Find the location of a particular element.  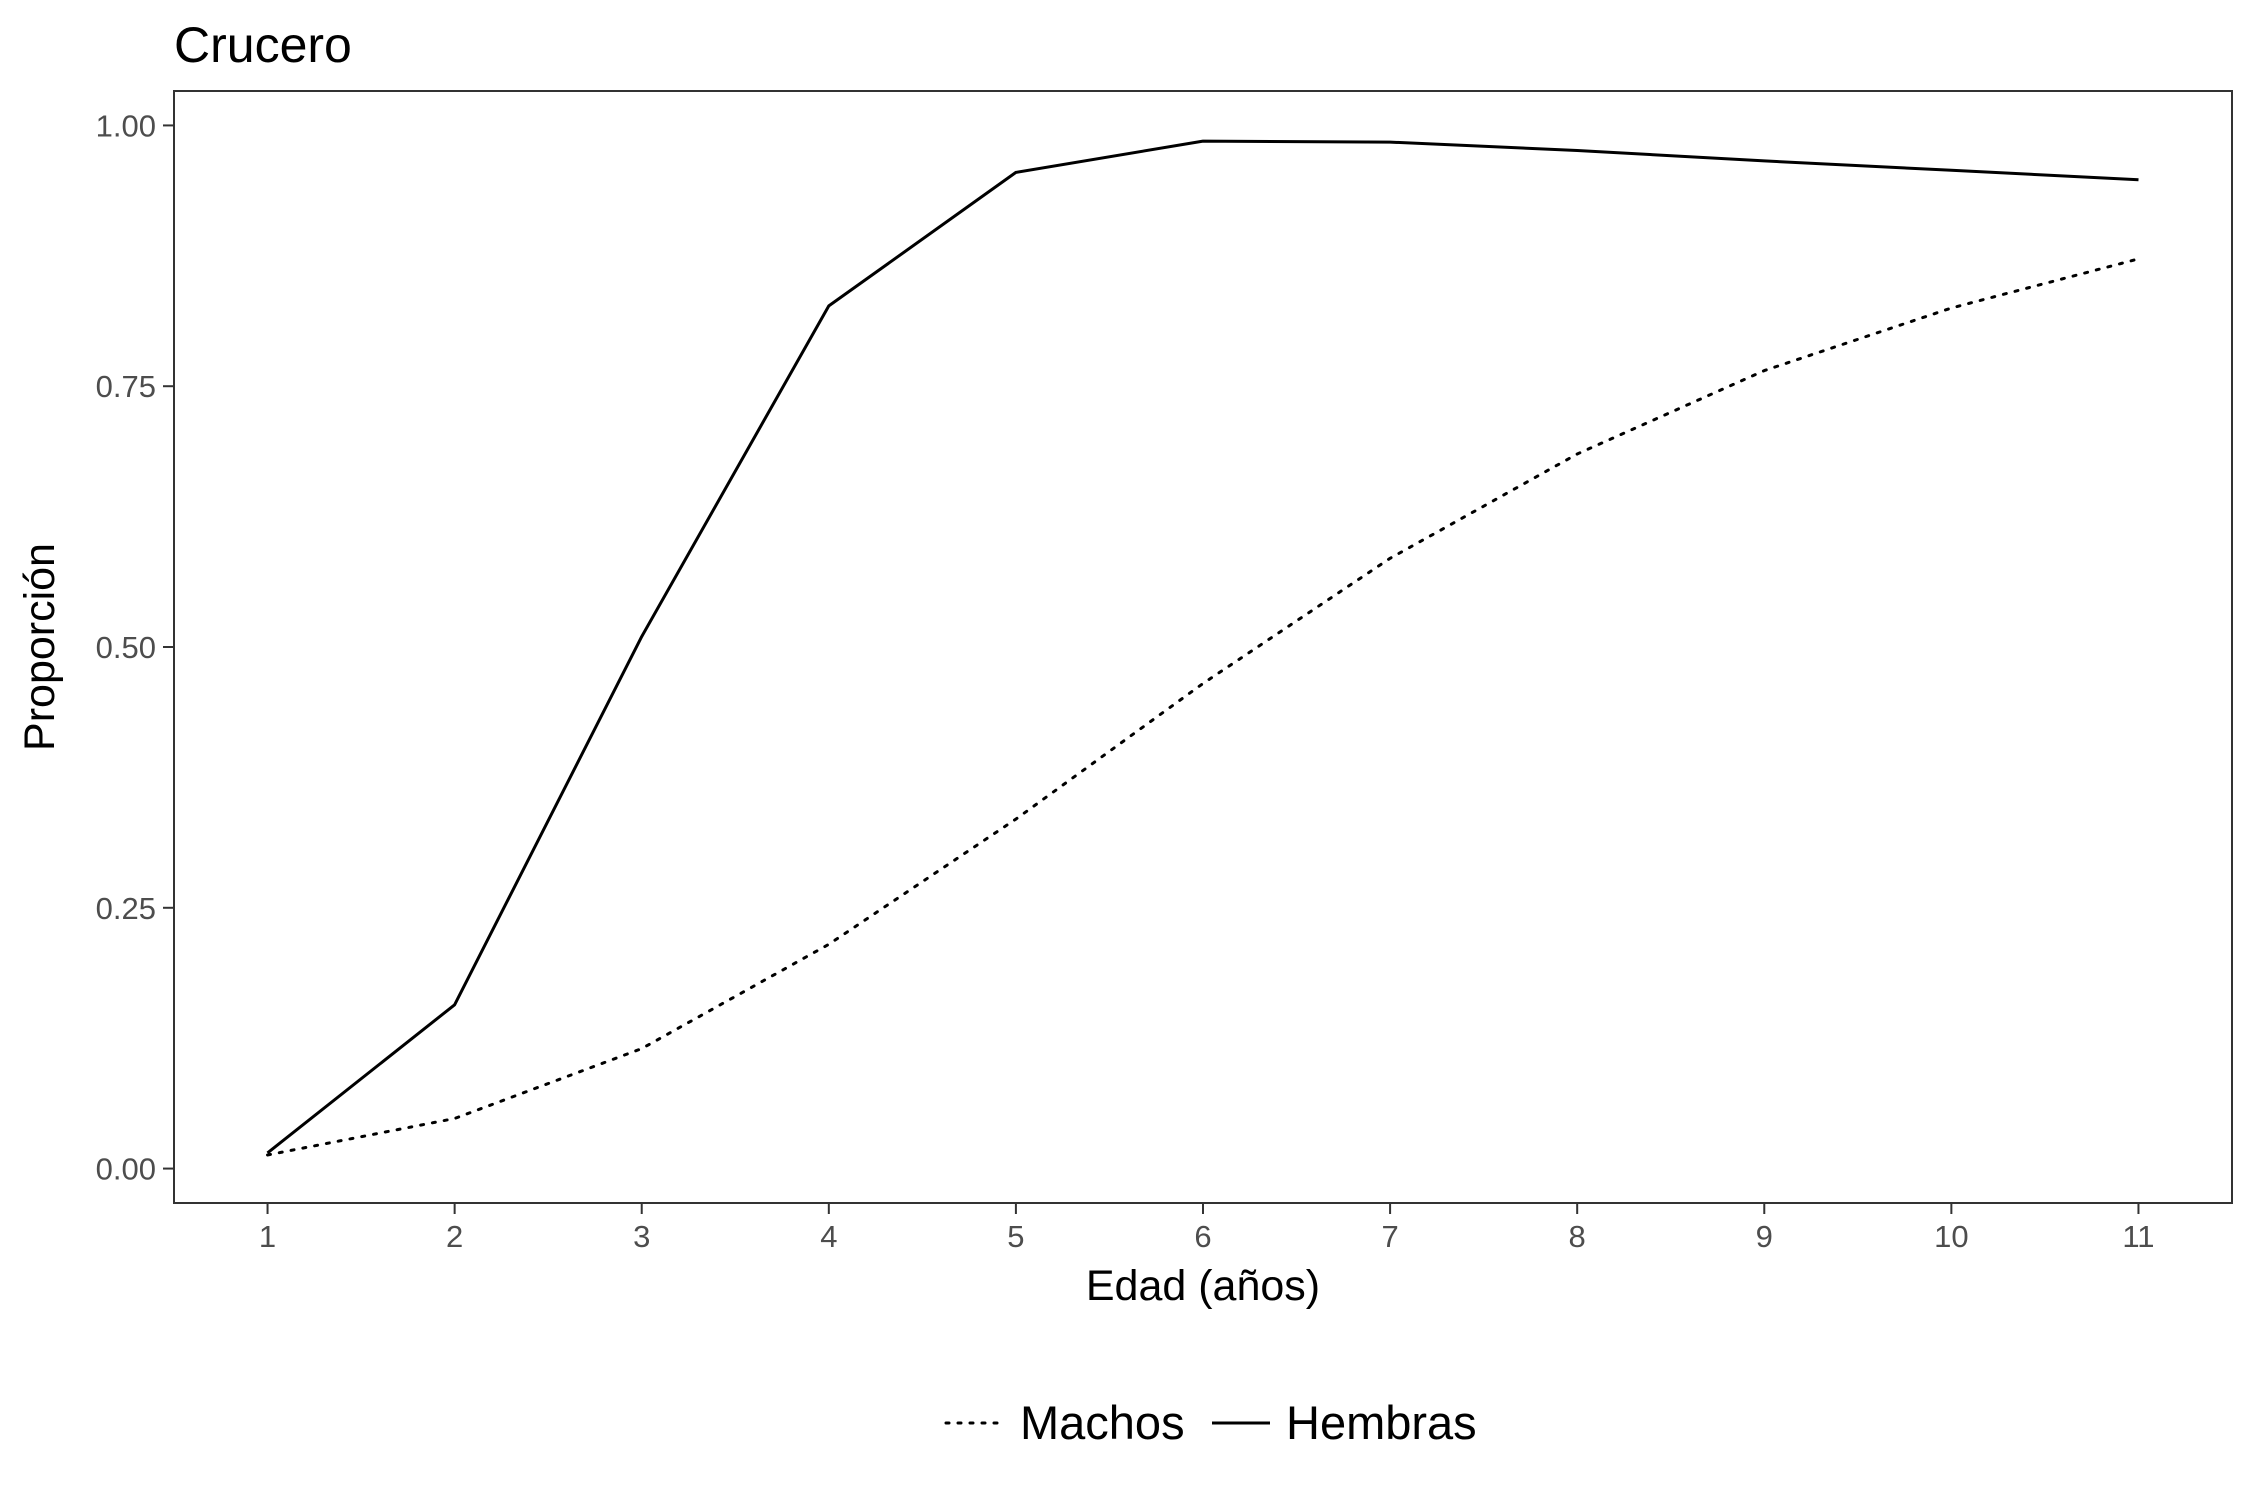

x-axis: 1 2 3 4 5 6 7 8 9 10 11 is located at coordinates (1207, 1228).